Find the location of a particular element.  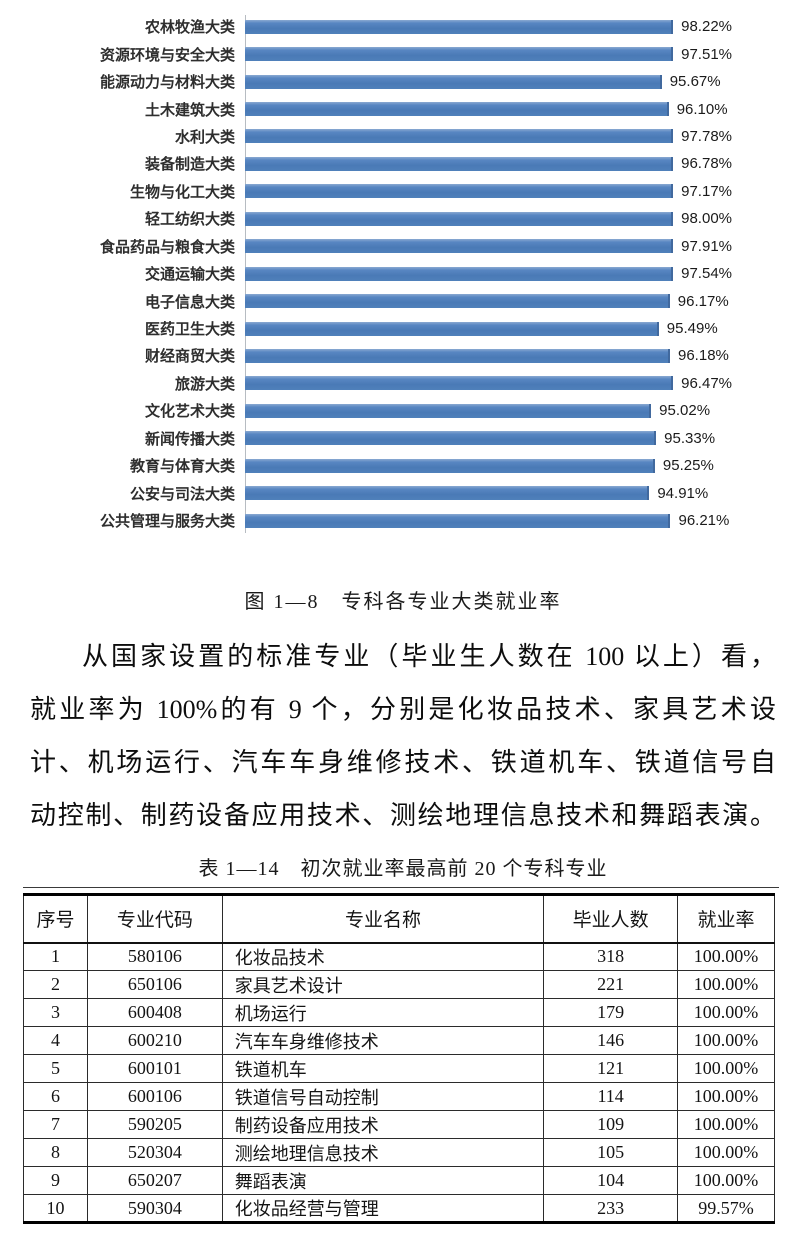

chart-value-label: 98.00% is located at coordinates (706, 219).